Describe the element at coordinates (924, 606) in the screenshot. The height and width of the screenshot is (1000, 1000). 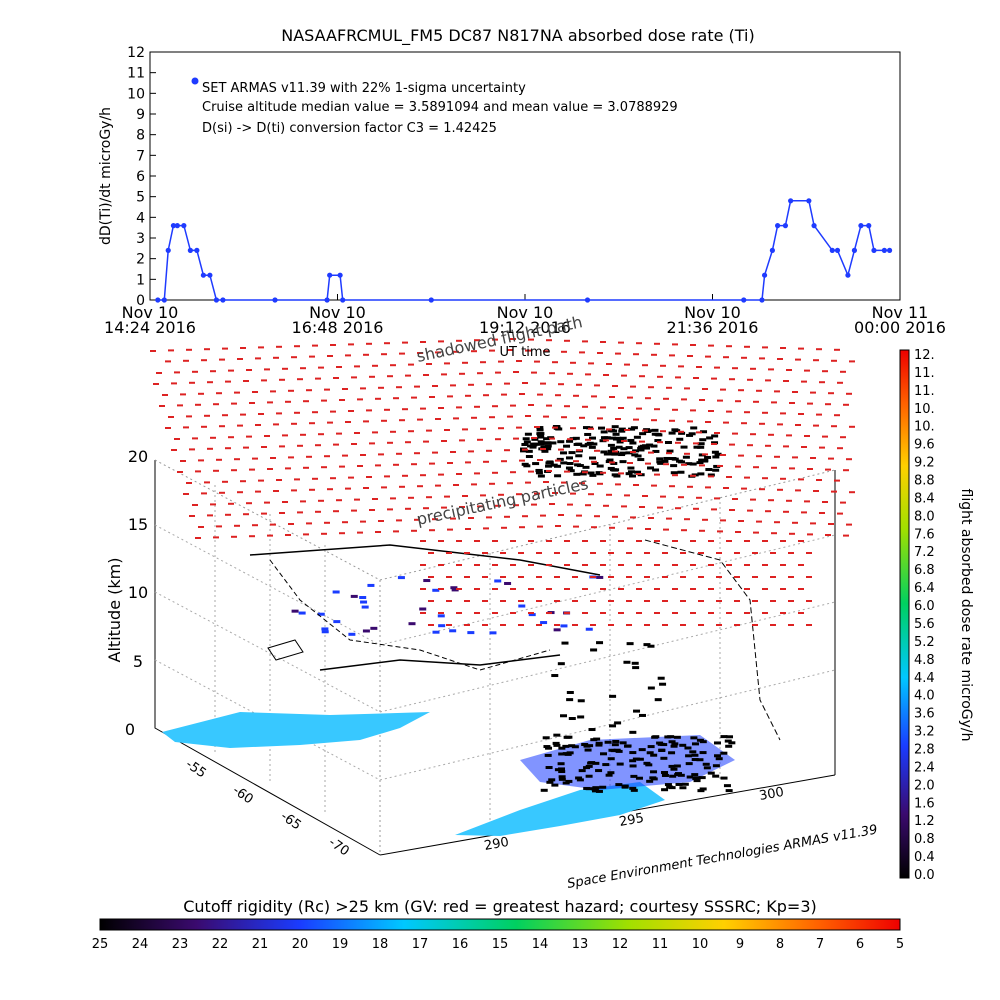
I see `dose-rate-tick-label: 6.0` at that location.